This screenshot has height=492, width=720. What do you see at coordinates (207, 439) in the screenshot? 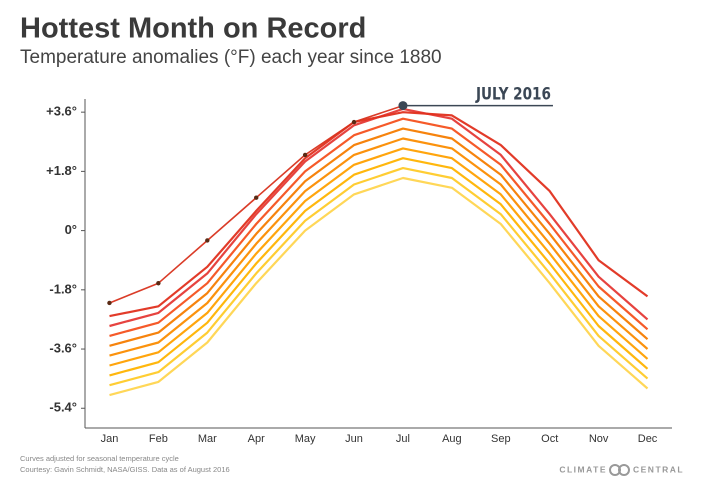
I see `x-tick-label: Mar` at bounding box center [207, 439].